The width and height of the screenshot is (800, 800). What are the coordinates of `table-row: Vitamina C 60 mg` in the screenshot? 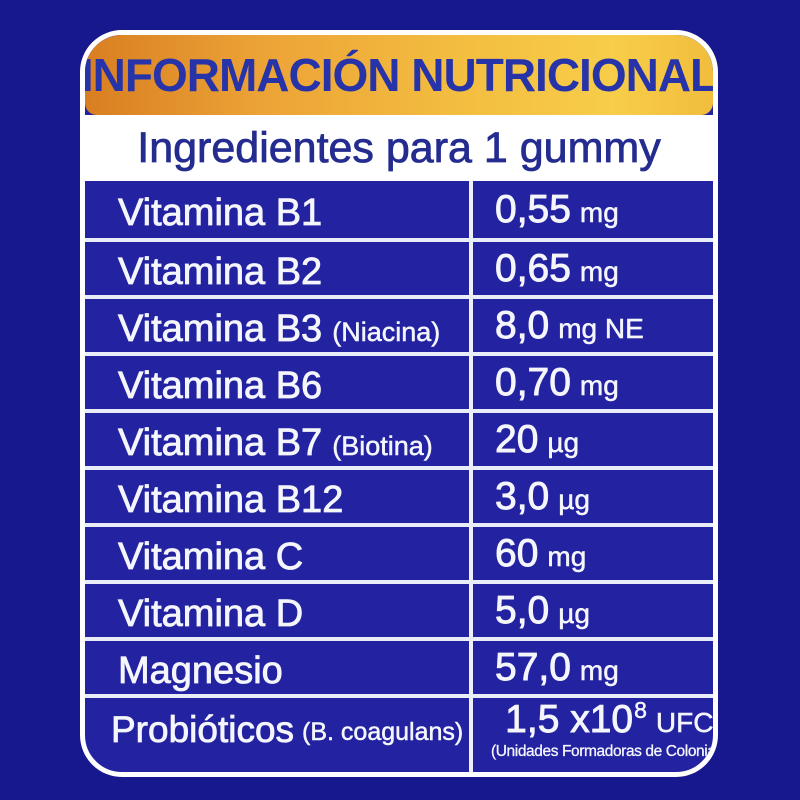 It's located at (399, 551).